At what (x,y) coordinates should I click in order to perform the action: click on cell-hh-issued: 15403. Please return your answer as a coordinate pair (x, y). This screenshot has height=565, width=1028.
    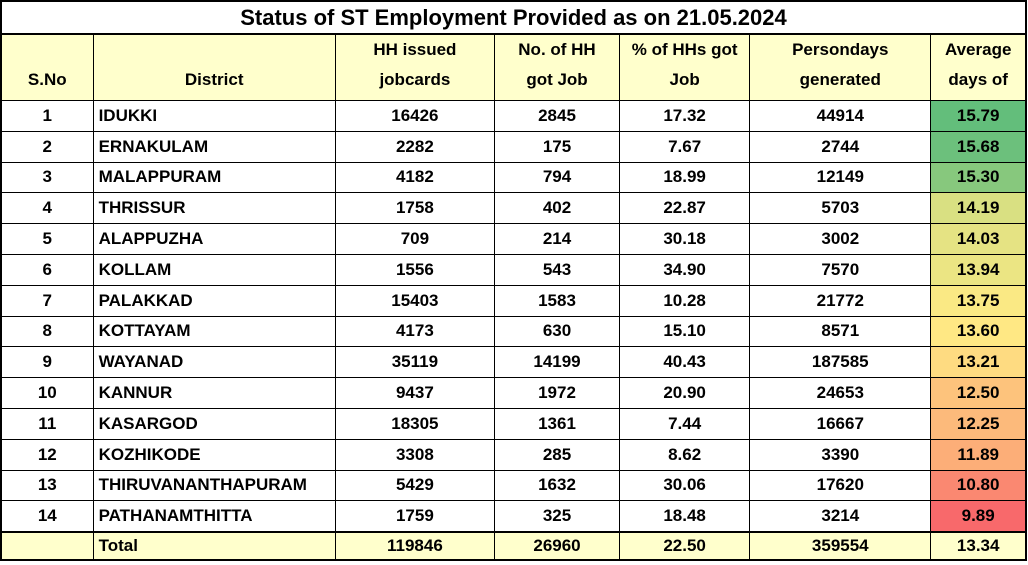
    Looking at the image, I should click on (414, 300).